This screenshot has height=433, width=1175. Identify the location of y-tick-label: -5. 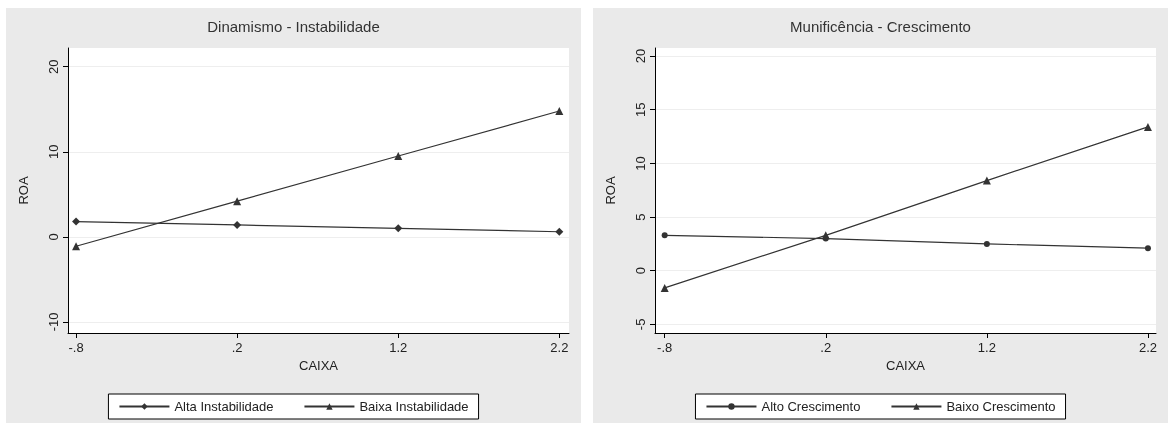
(640, 324).